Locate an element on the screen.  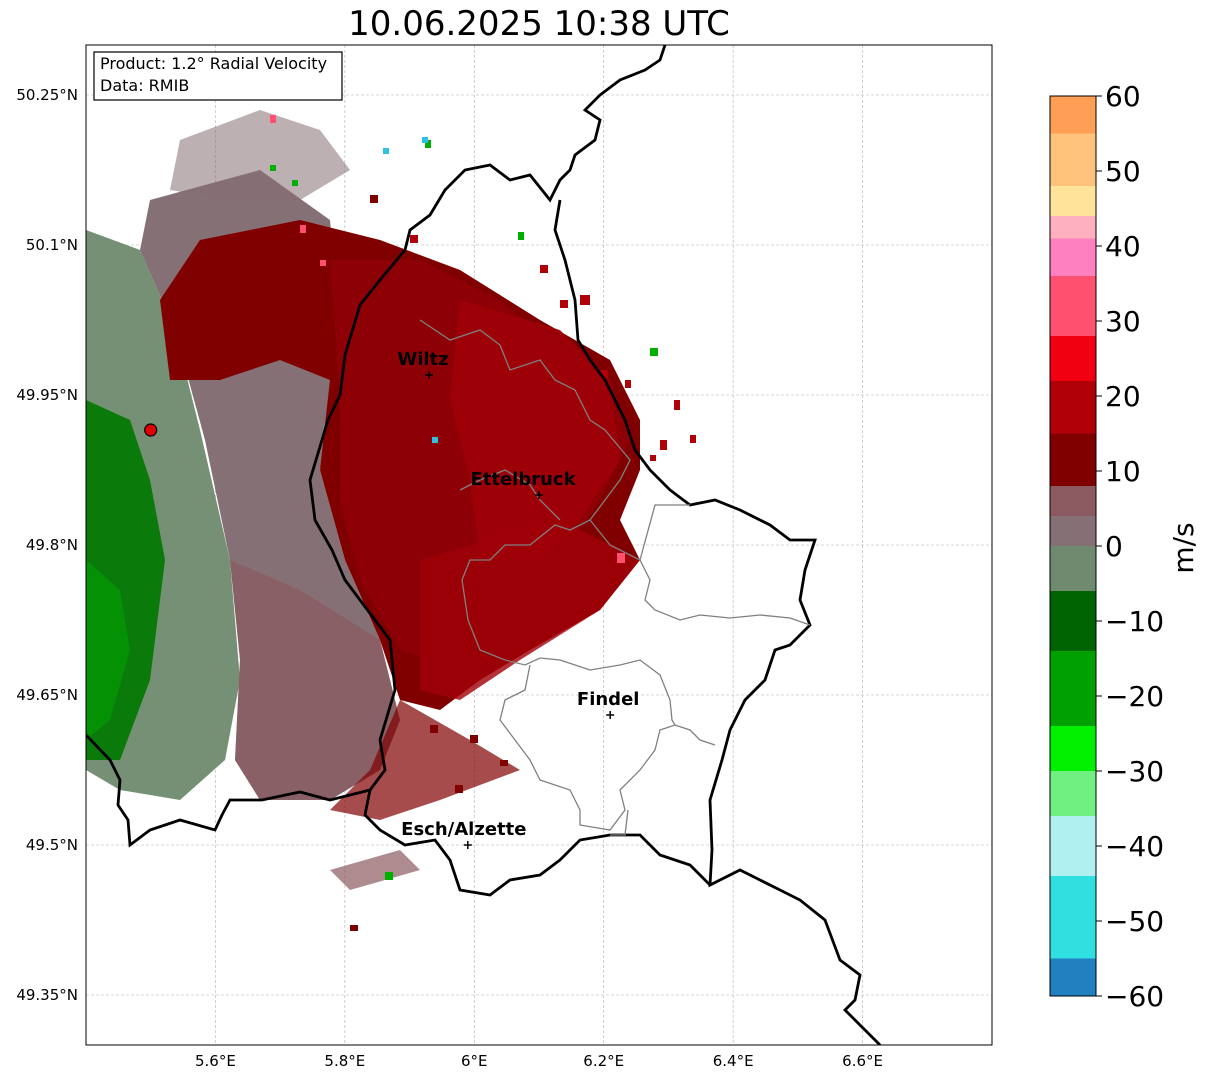
colorbar-tick-label: 0 is located at coordinates (1114, 546).